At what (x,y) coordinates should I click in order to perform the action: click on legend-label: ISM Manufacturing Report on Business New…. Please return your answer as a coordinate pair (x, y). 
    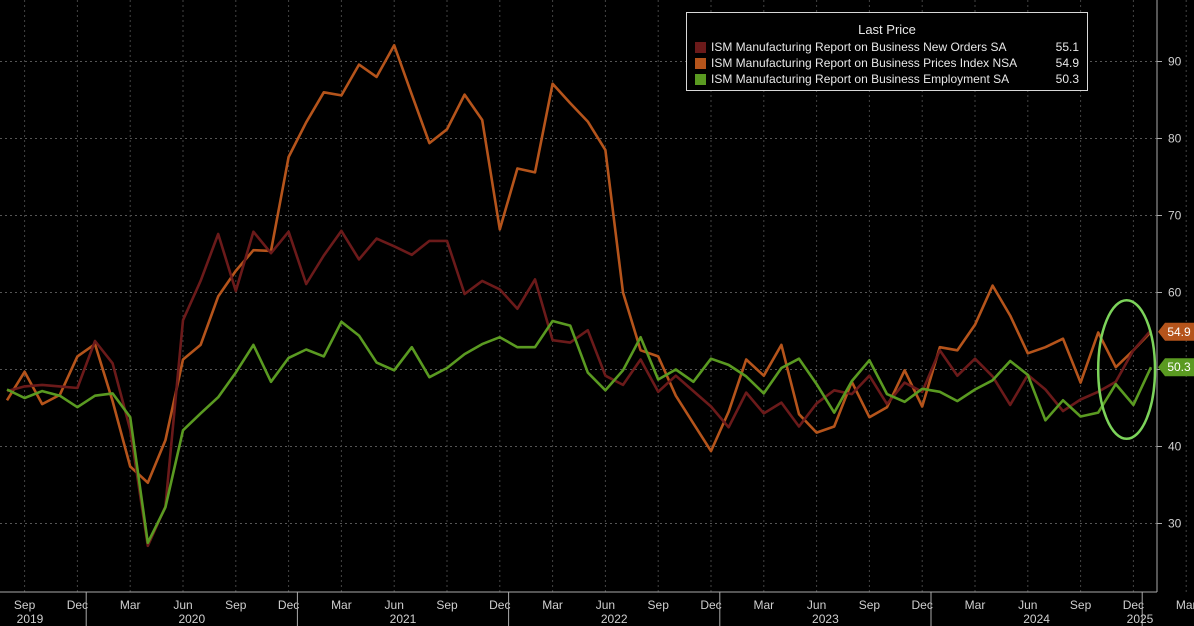
    Looking at the image, I should click on (859, 47).